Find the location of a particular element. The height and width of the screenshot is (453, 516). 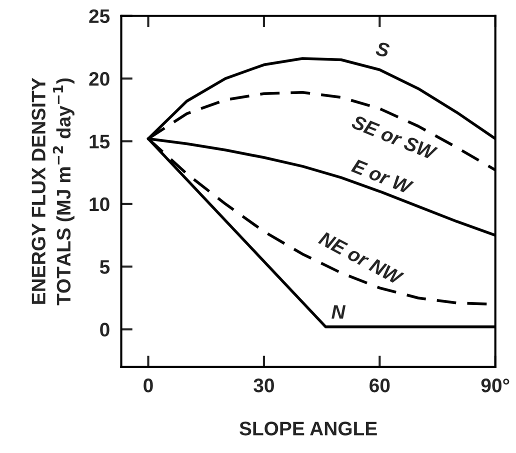

x-tick-label: 90° is located at coordinates (495, 385).